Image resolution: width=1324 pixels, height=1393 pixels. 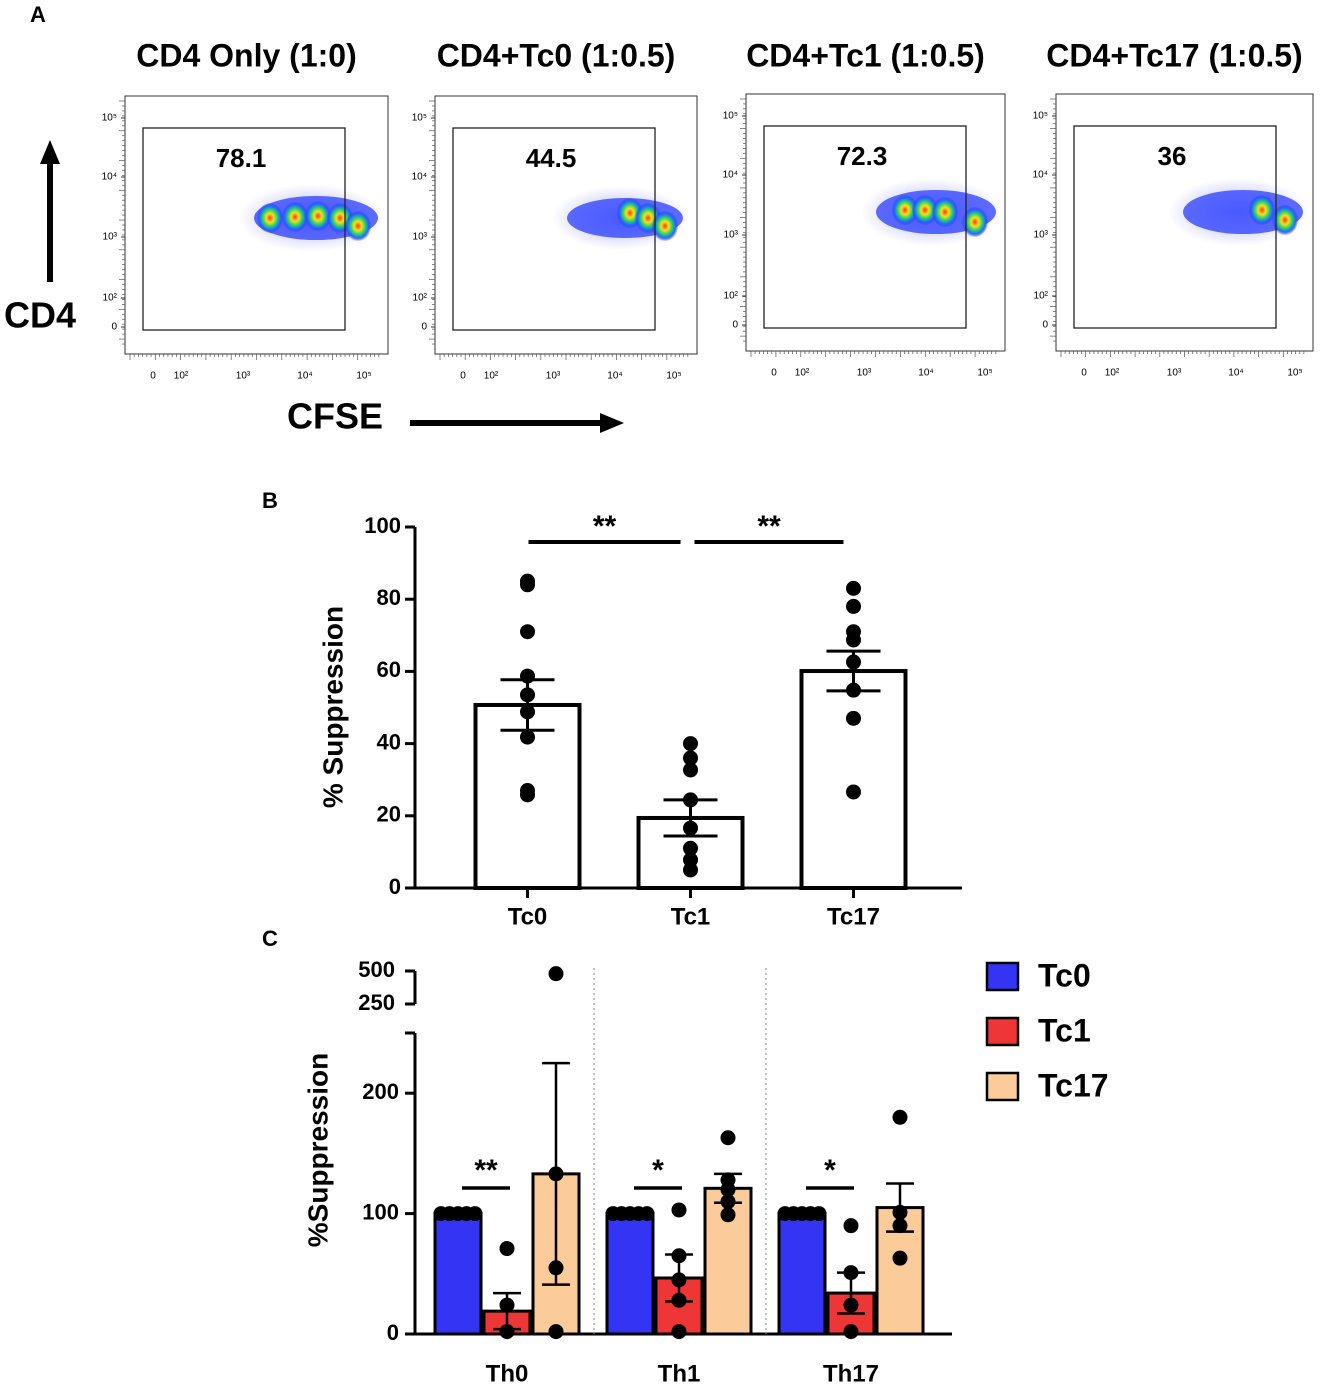 What do you see at coordinates (270, 500) in the screenshot?
I see `panel-label: B` at bounding box center [270, 500].